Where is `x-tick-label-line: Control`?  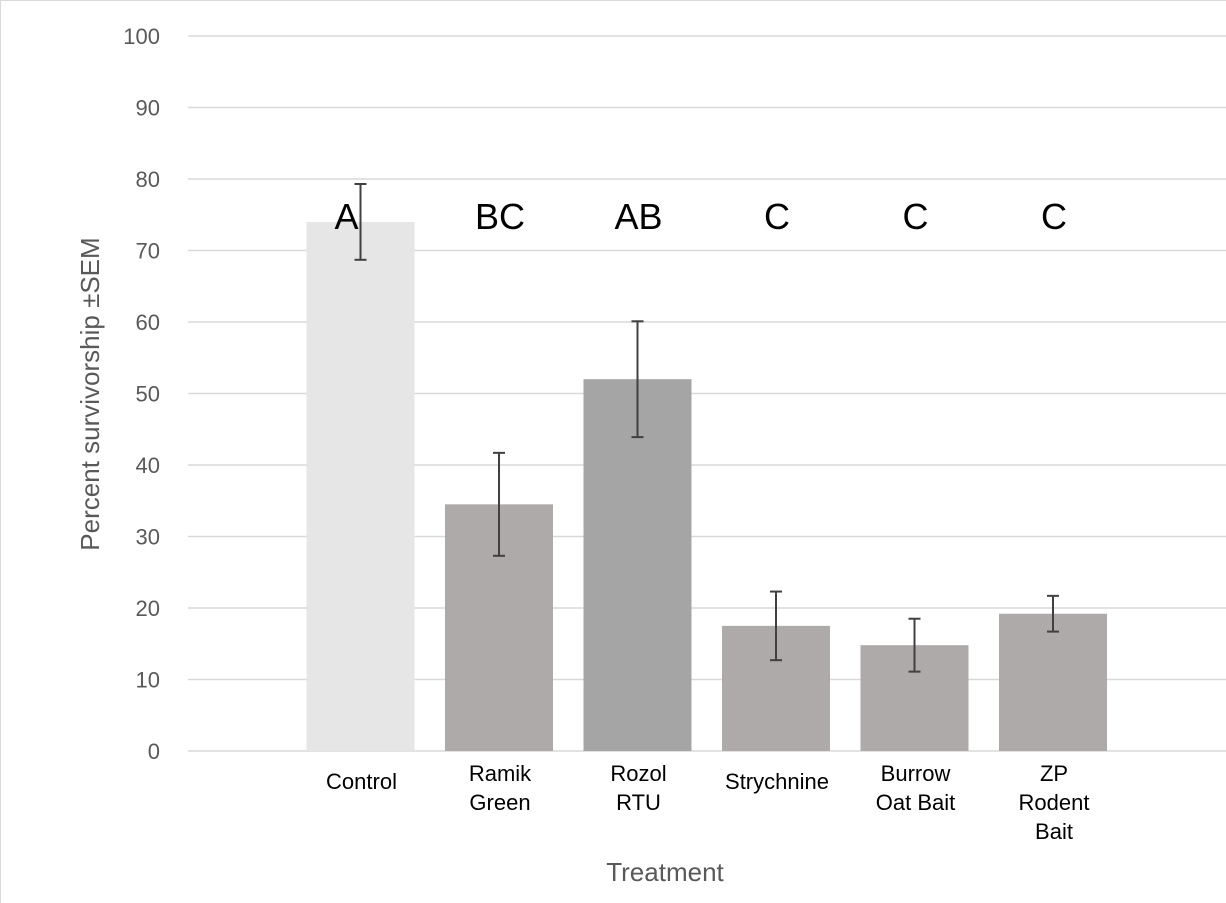 x-tick-label-line: Control is located at coordinates (361, 781).